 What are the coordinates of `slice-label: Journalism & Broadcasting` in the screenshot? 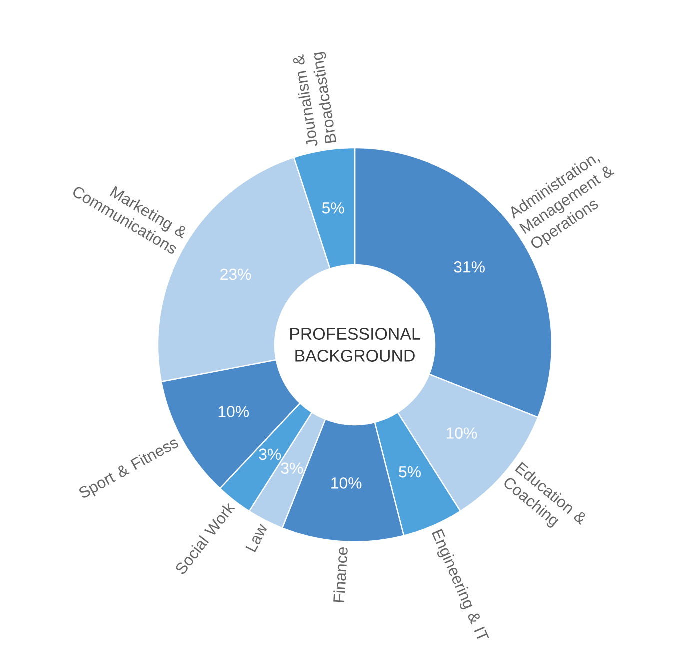 It's located at (315, 99).